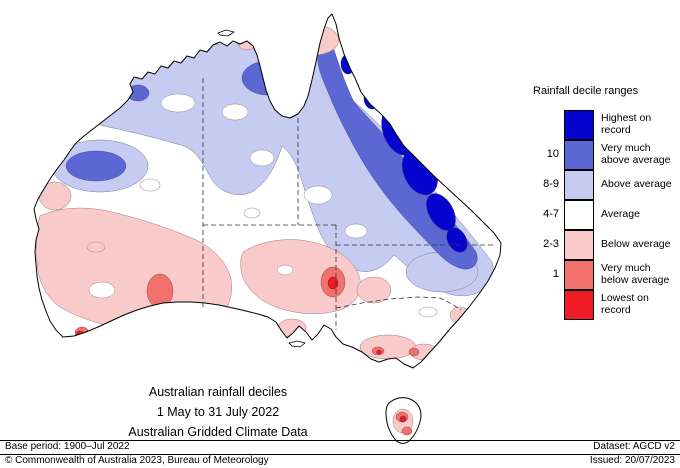  What do you see at coordinates (625, 303) in the screenshot?
I see `legend-label: Lowest on record` at bounding box center [625, 303].